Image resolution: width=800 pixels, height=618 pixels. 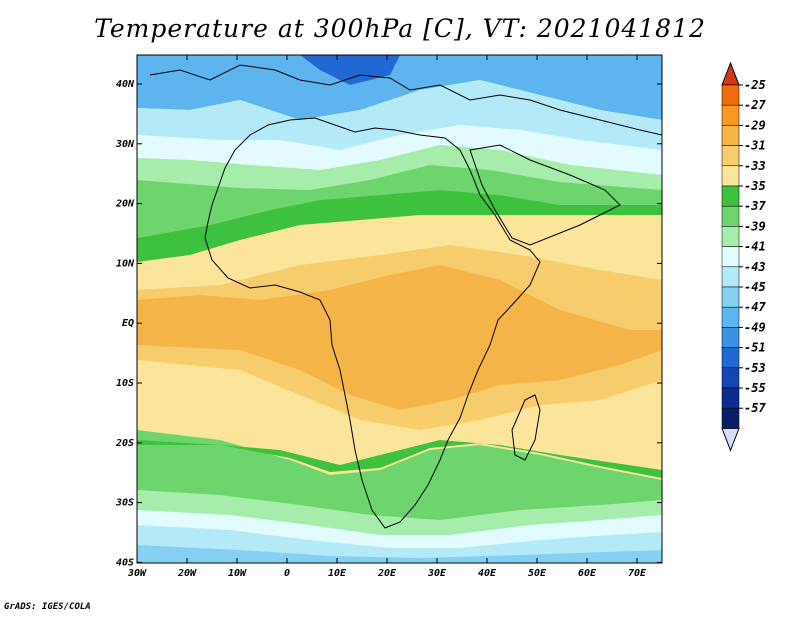 What do you see at coordinates (125, 383) in the screenshot?
I see `lat-tick-label: 10S` at bounding box center [125, 383].